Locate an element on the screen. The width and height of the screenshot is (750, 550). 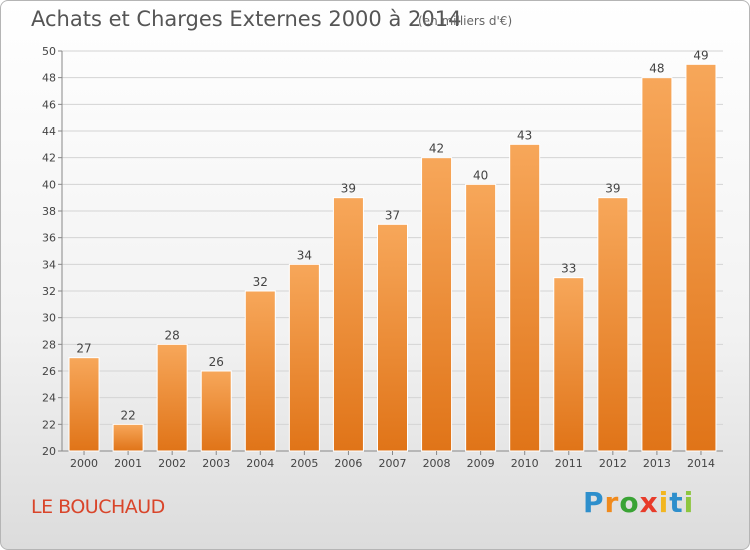
x-tick-label-2006: 2006 is located at coordinates (348, 463).